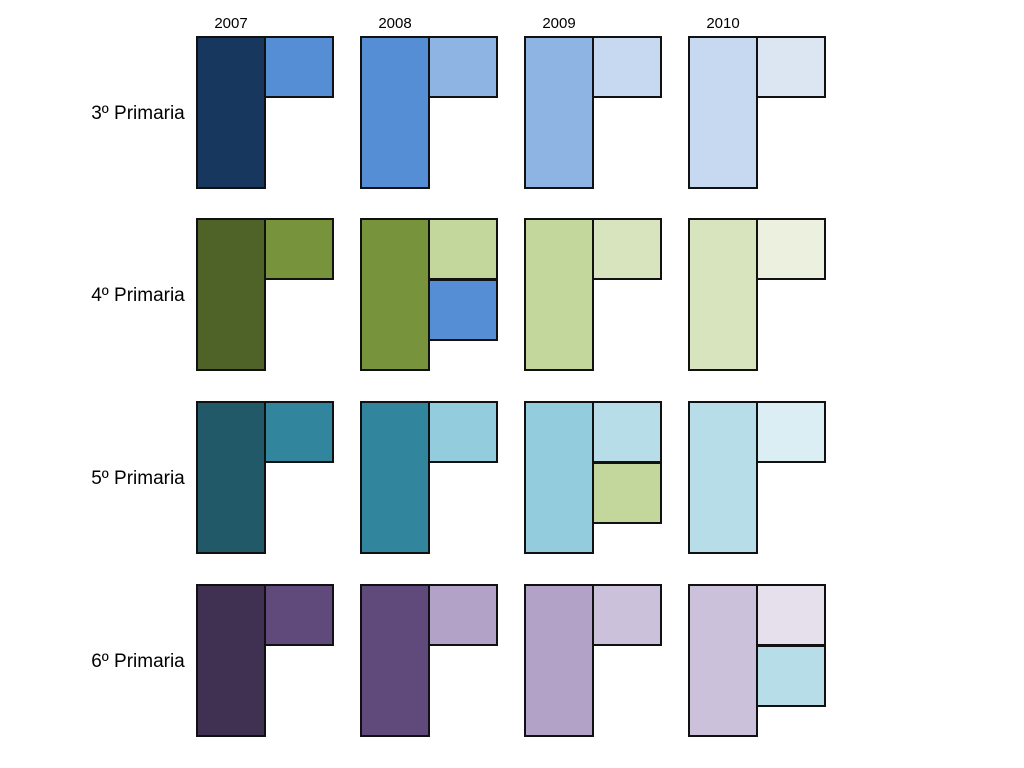 The width and height of the screenshot is (1024, 768). What do you see at coordinates (138, 113) in the screenshot?
I see `row-label: 3º Primaria` at bounding box center [138, 113].